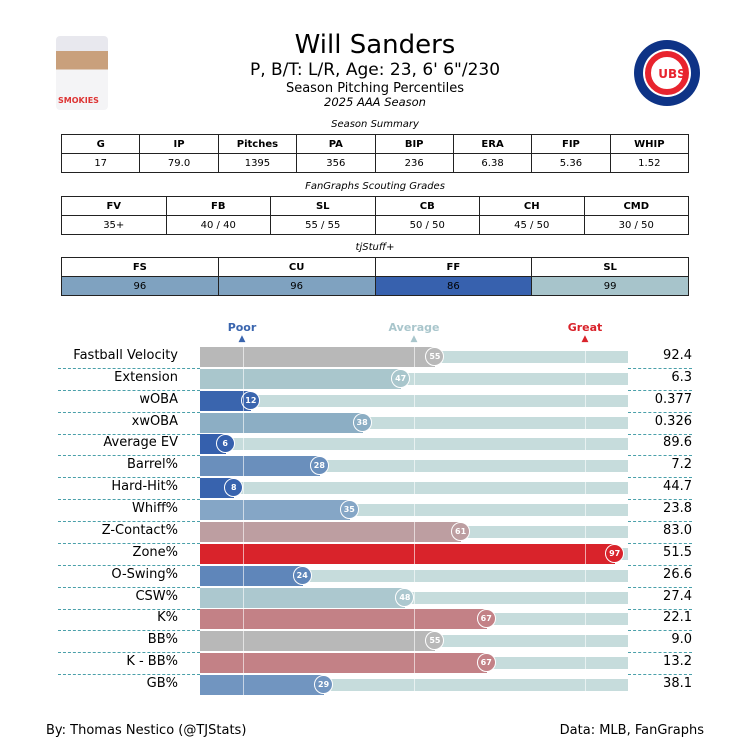 The width and height of the screenshot is (750, 750). I want to click on metric-value: 27.4, so click(677, 596).